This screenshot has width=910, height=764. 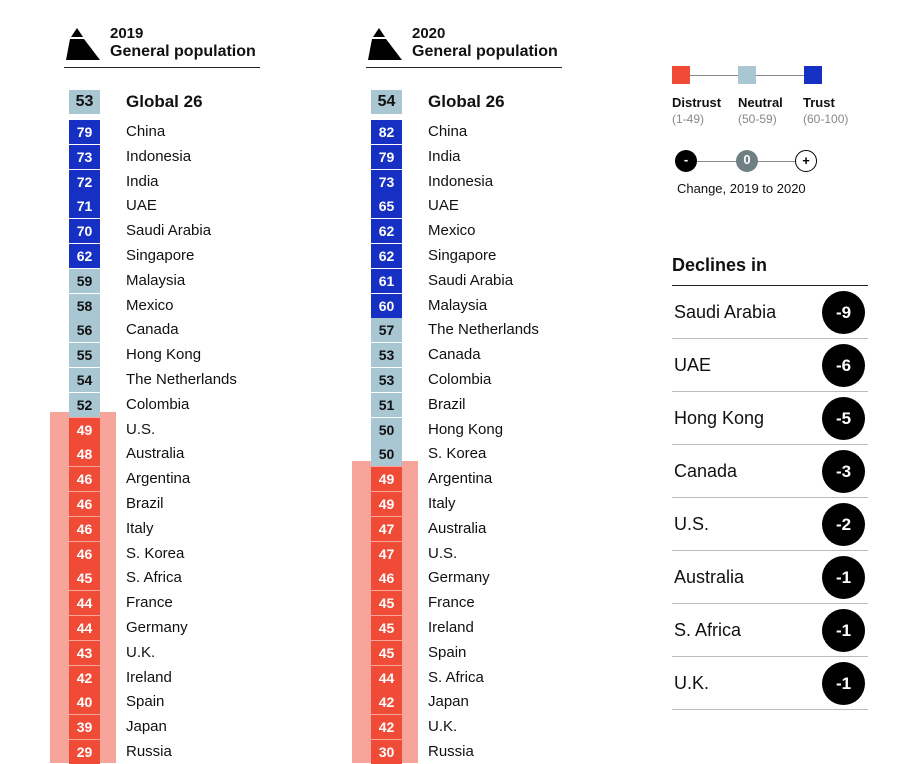 I want to click on score: 29, so click(x=84, y=752).